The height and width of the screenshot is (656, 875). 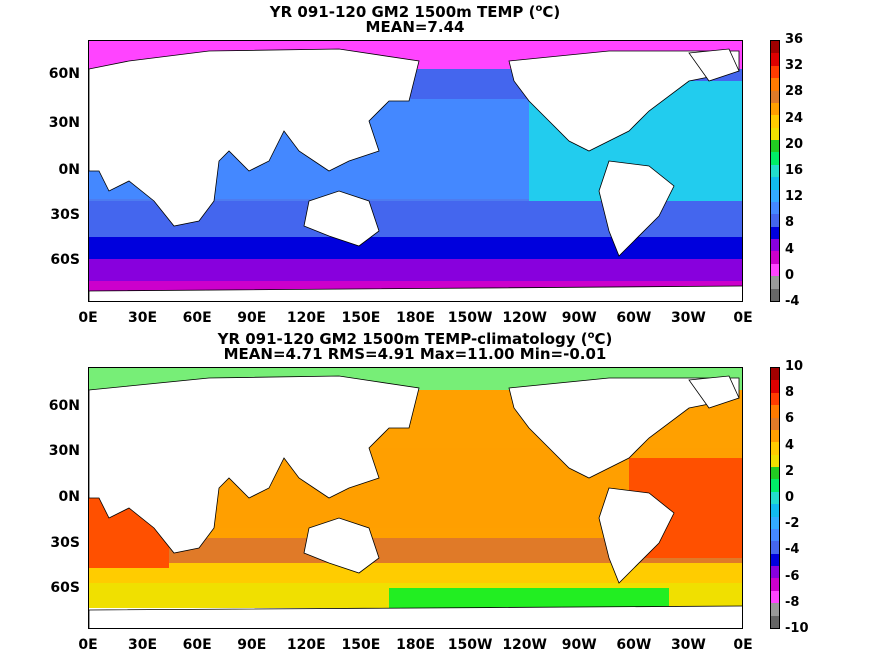 I want to click on colorbar-label: 16, so click(x=794, y=170).